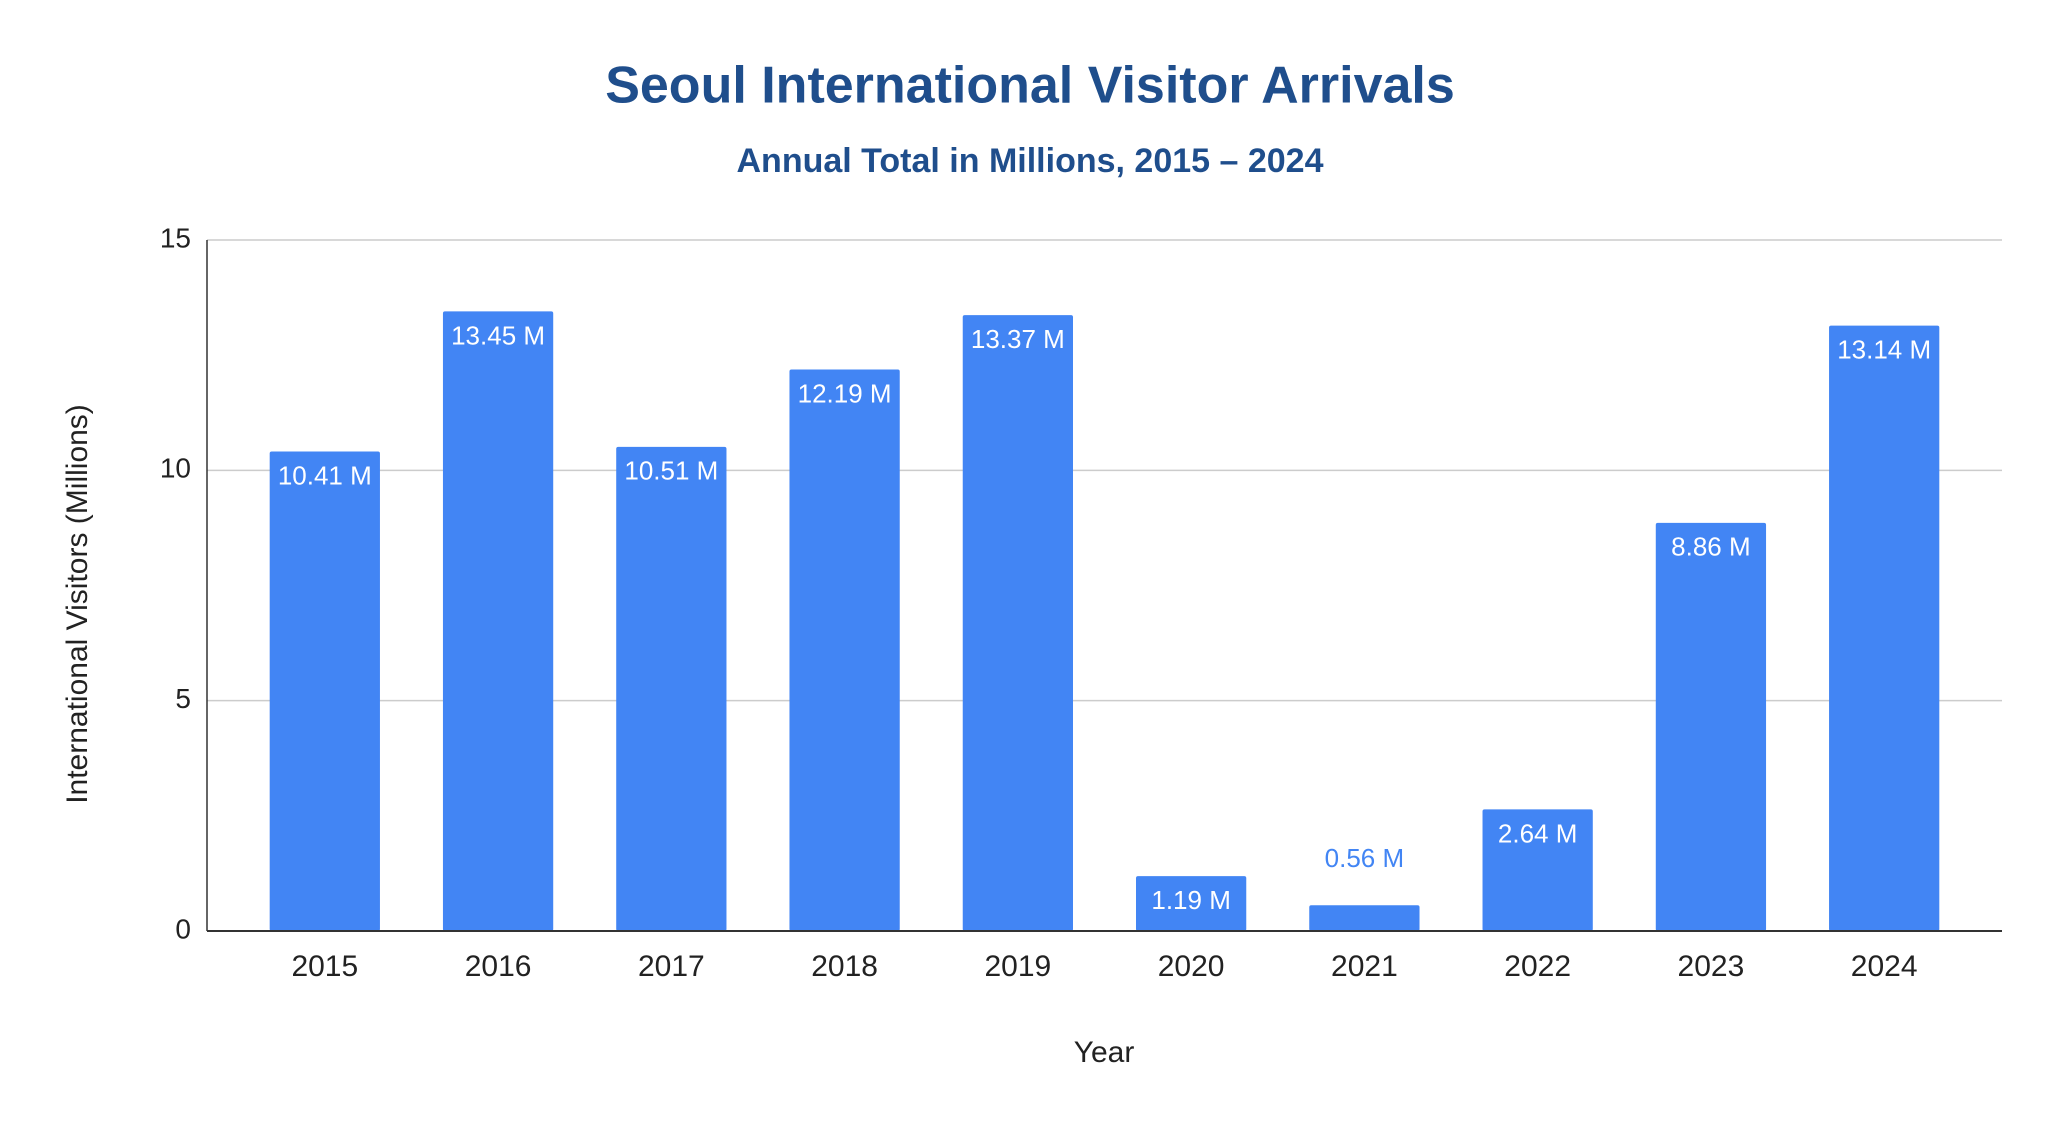 The height and width of the screenshot is (1124, 2048). What do you see at coordinates (1538, 833) in the screenshot?
I see `value-label: 2.64 M` at bounding box center [1538, 833].